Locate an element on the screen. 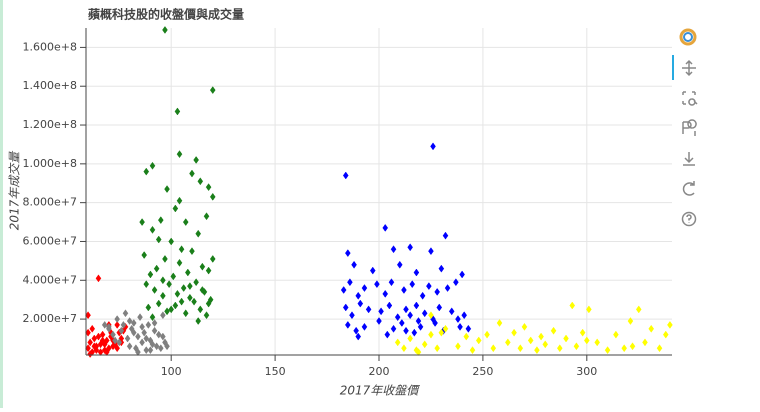  save-tool is located at coordinates (689, 159).